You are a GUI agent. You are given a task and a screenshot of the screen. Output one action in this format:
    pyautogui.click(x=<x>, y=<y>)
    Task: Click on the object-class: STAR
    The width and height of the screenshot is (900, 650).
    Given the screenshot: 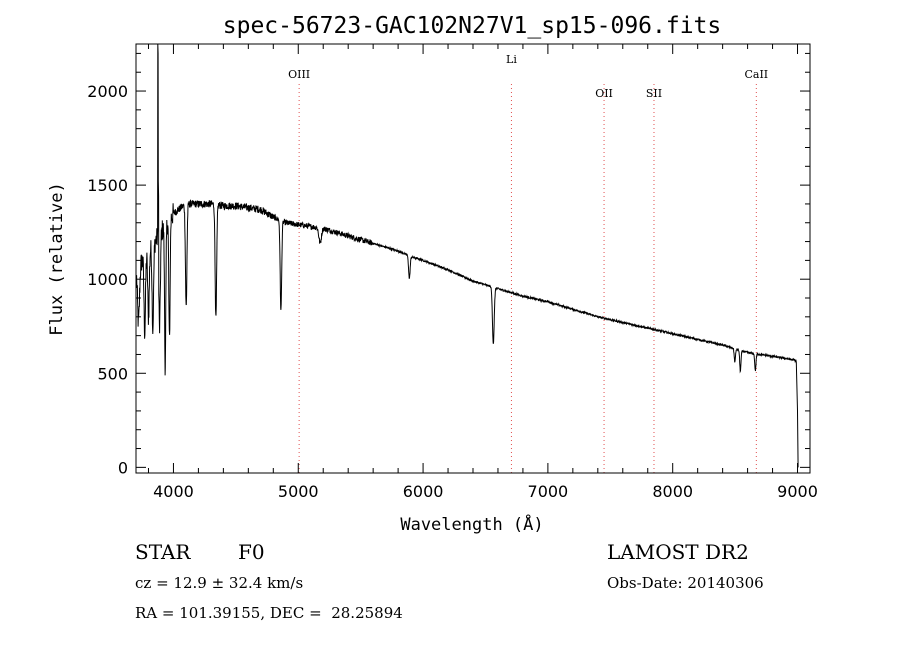 What is the action you would take?
    pyautogui.click(x=163, y=552)
    